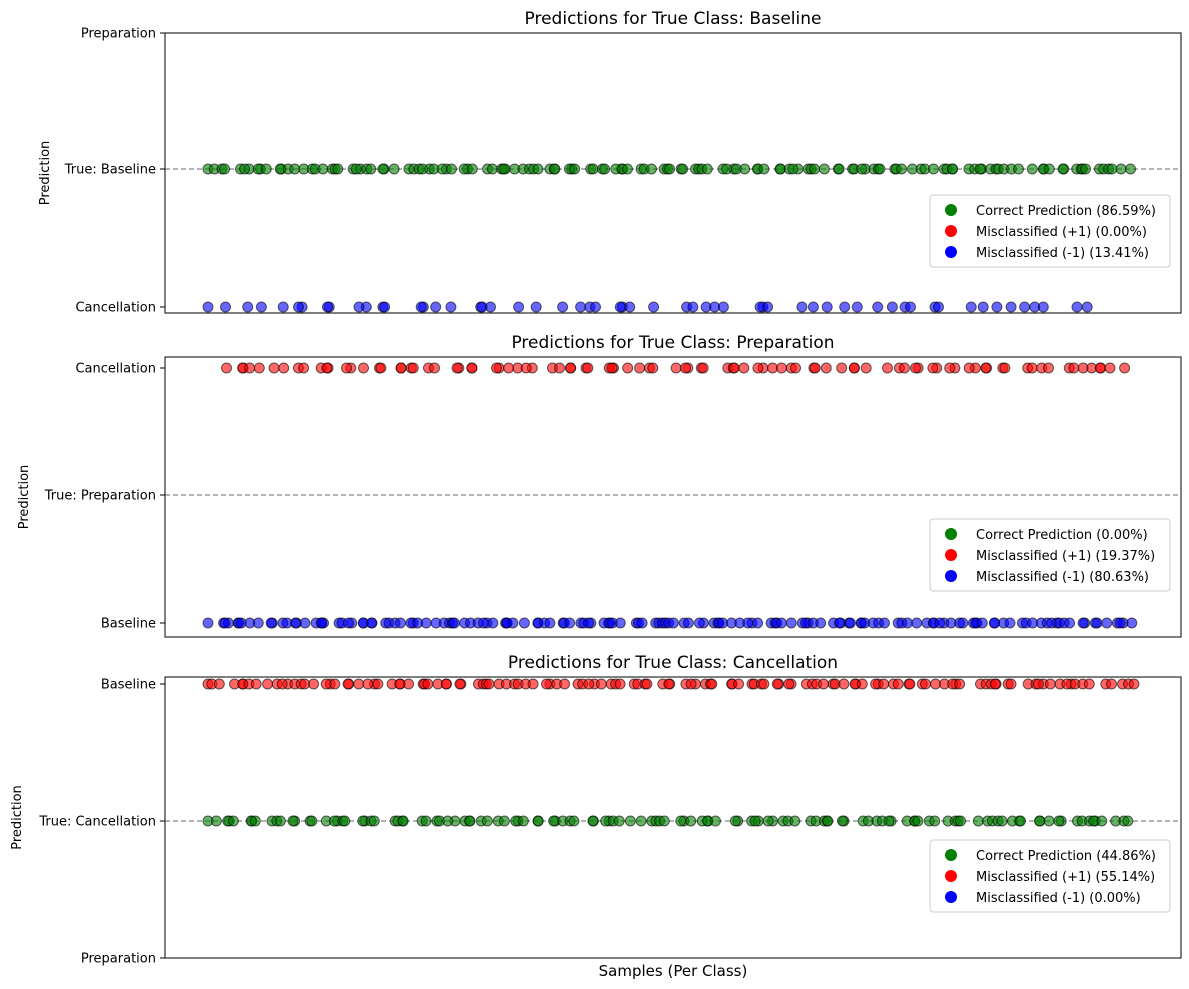 The width and height of the screenshot is (1189, 989). I want to click on legend-entry: Misclassified (-1) (0.00%), so click(1058, 898).